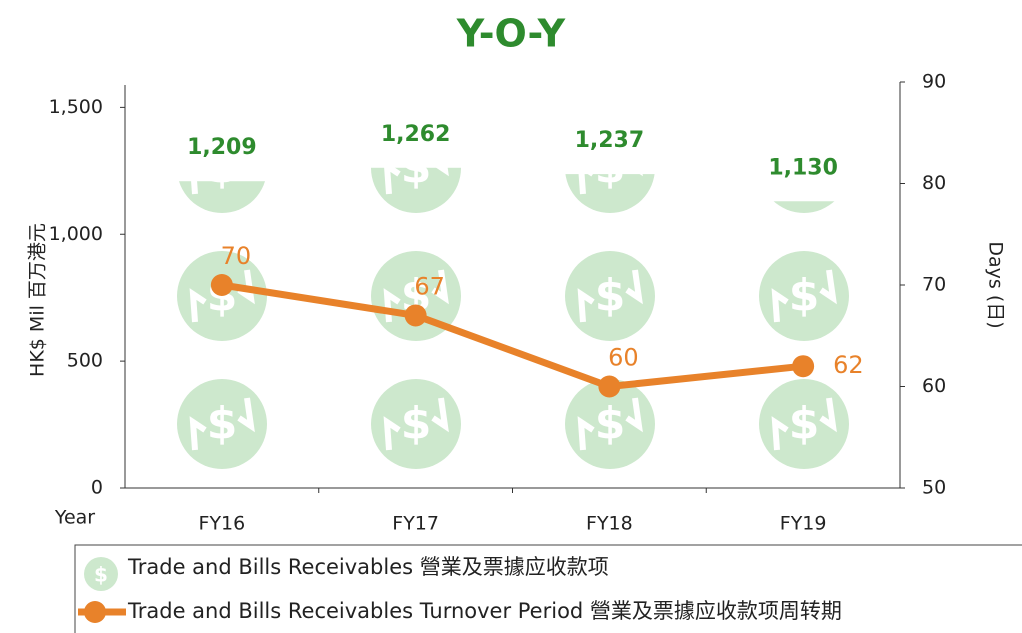 The width and height of the screenshot is (1022, 633). What do you see at coordinates (623, 358) in the screenshot?
I see `line-value-label: 60` at bounding box center [623, 358].